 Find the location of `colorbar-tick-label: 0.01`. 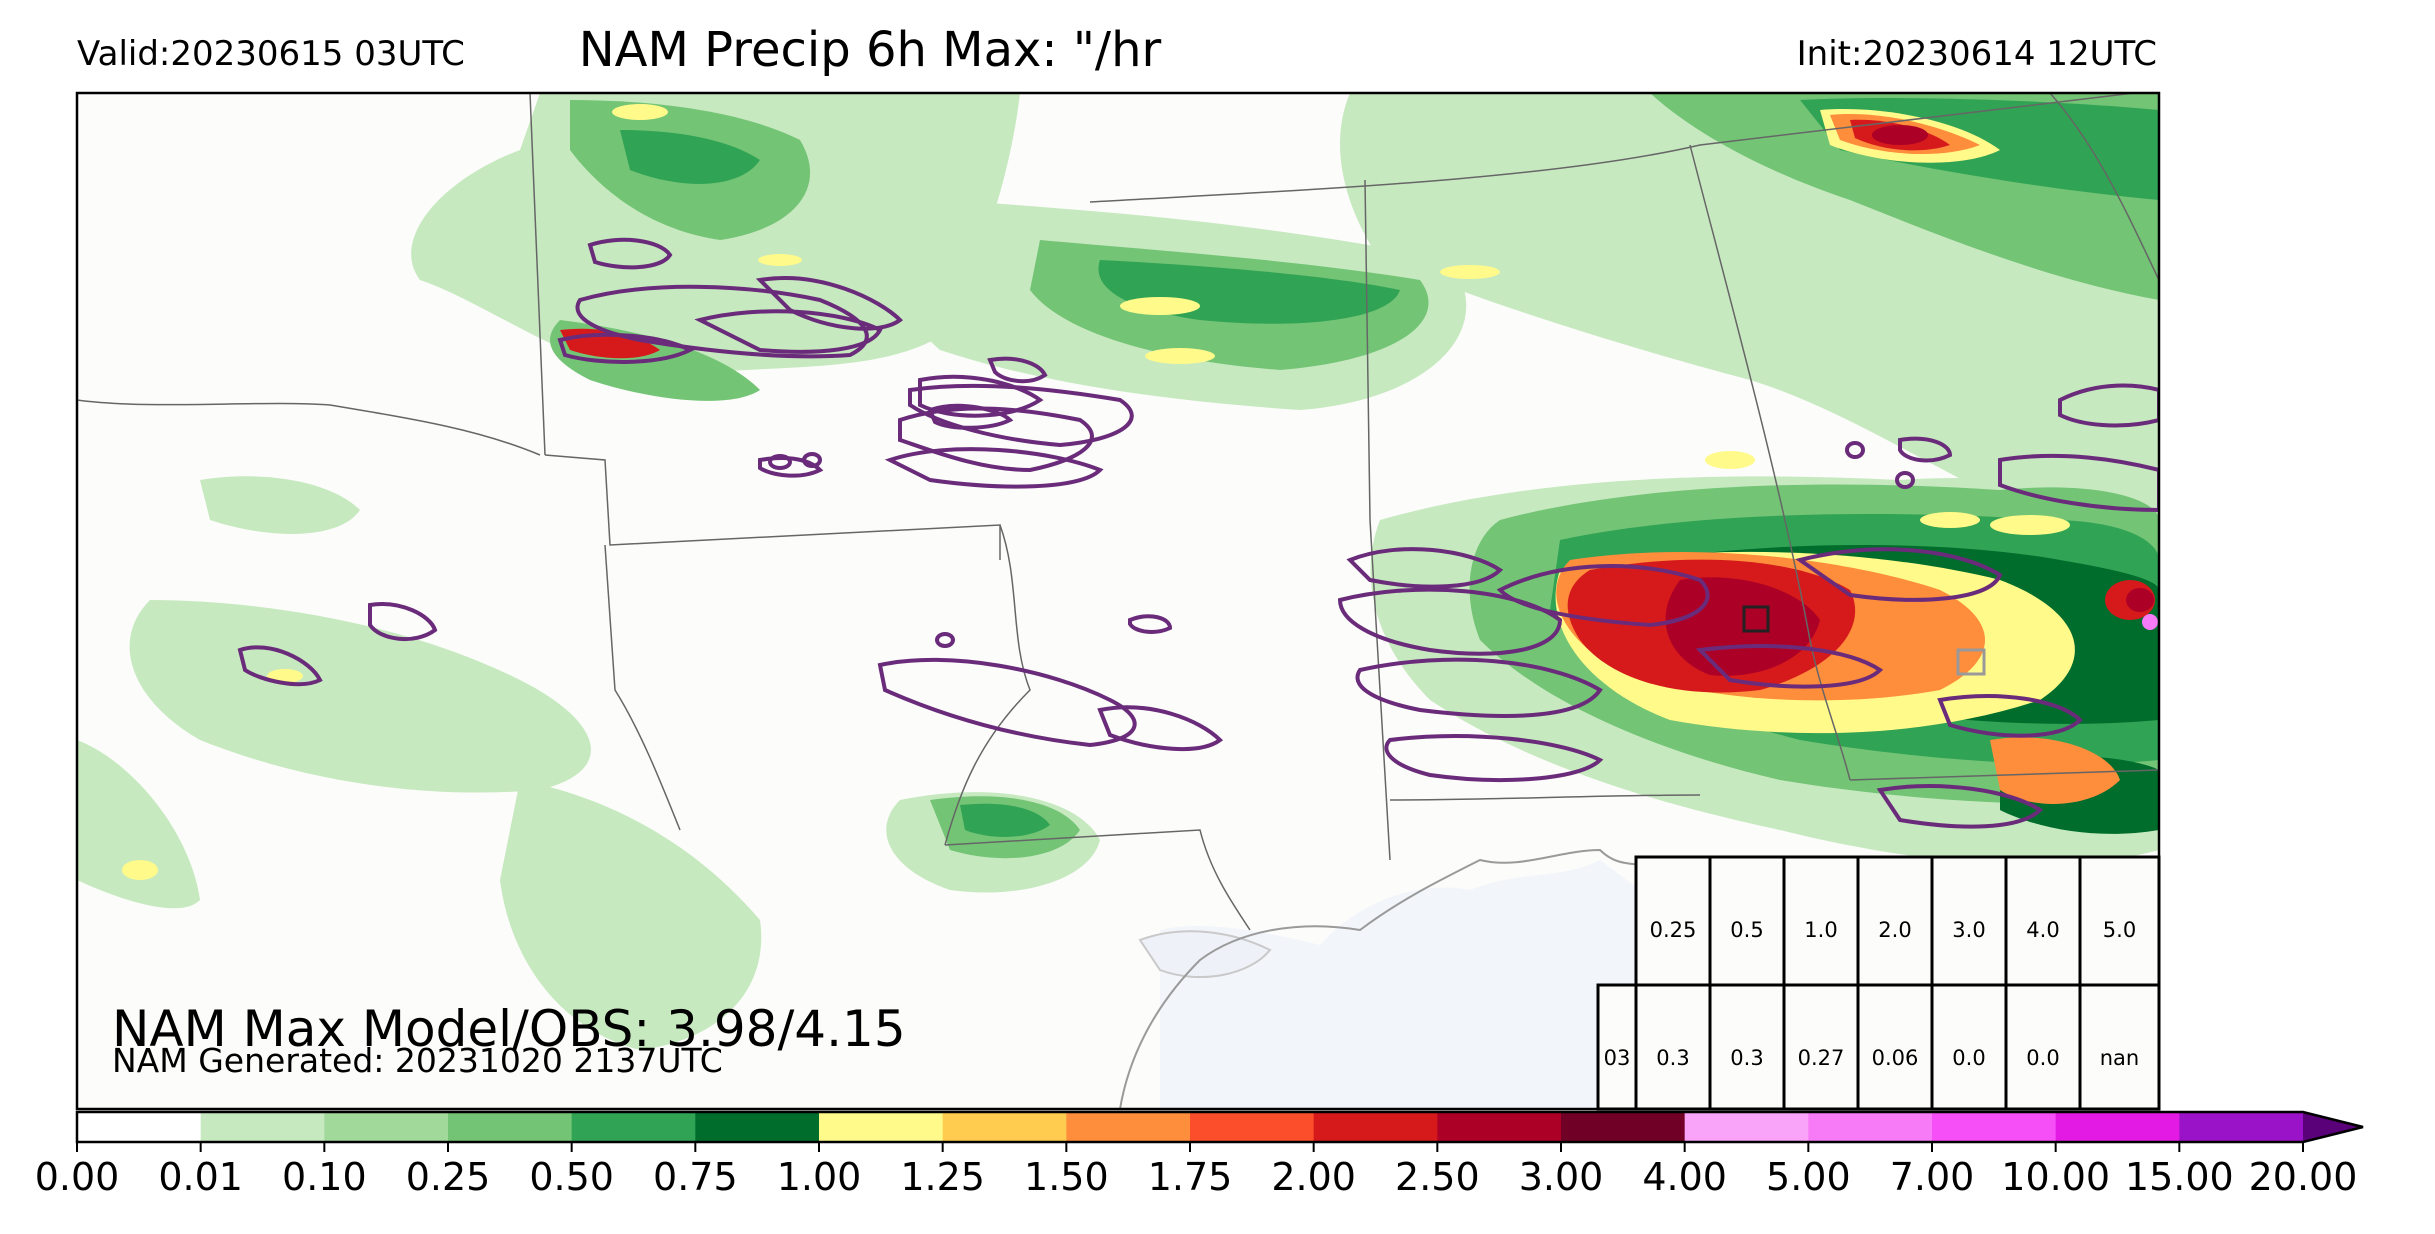

colorbar-tick-label: 0.01 is located at coordinates (200, 1177).